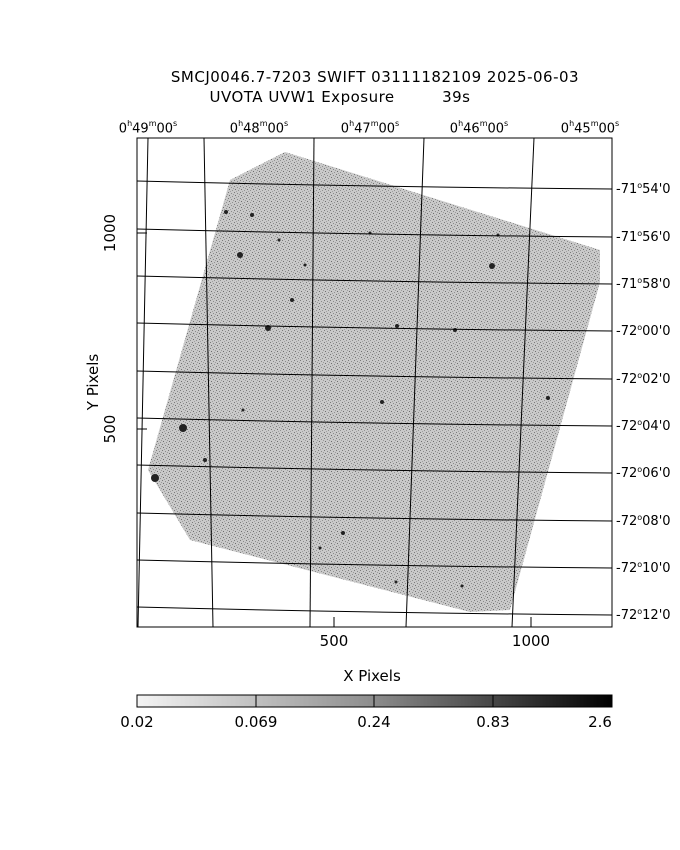  I want to click on x-axis-label: X Pixels, so click(372, 676).